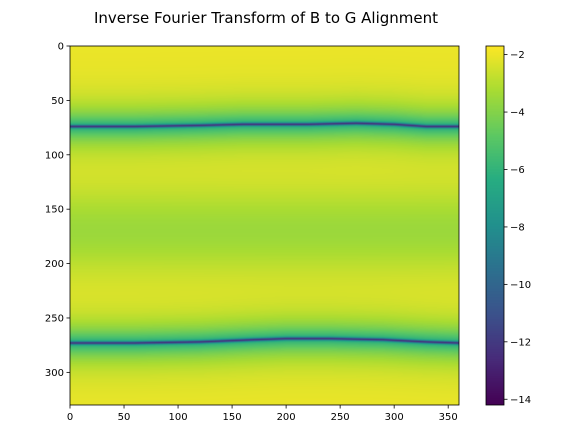 The width and height of the screenshot is (576, 432). Describe the element at coordinates (54, 155) in the screenshot. I see `y-tick-label: 100` at that location.